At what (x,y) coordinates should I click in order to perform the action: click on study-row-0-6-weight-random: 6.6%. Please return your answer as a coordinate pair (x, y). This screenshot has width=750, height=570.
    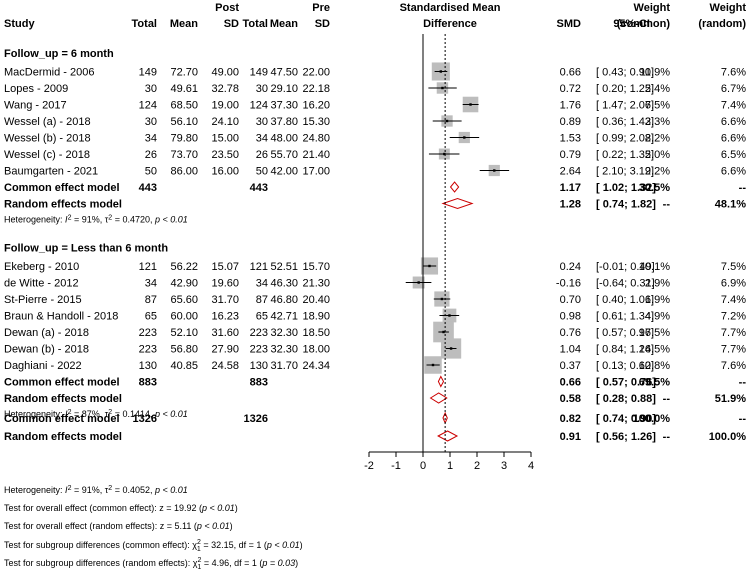
    Looking at the image, I should click on (733, 172).